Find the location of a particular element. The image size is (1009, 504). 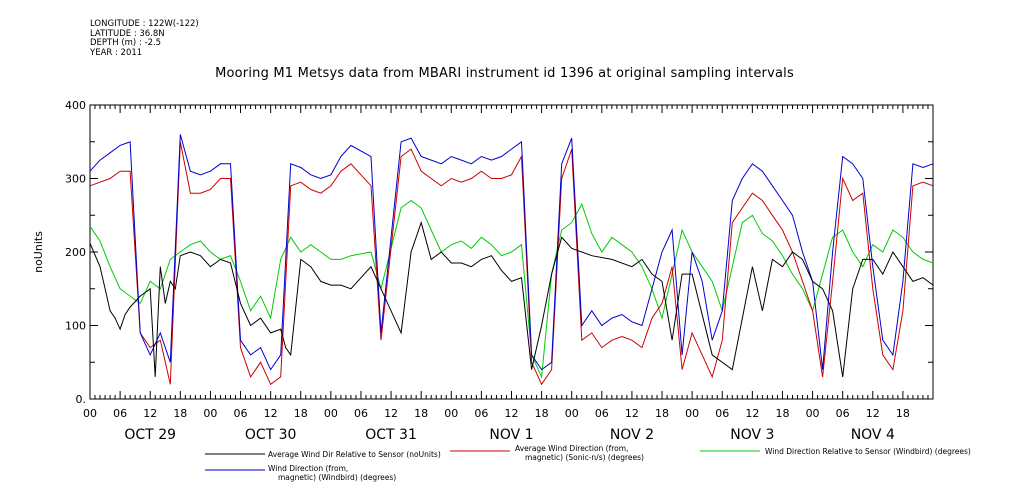

y-tick-label: 0. is located at coordinates (81, 399).